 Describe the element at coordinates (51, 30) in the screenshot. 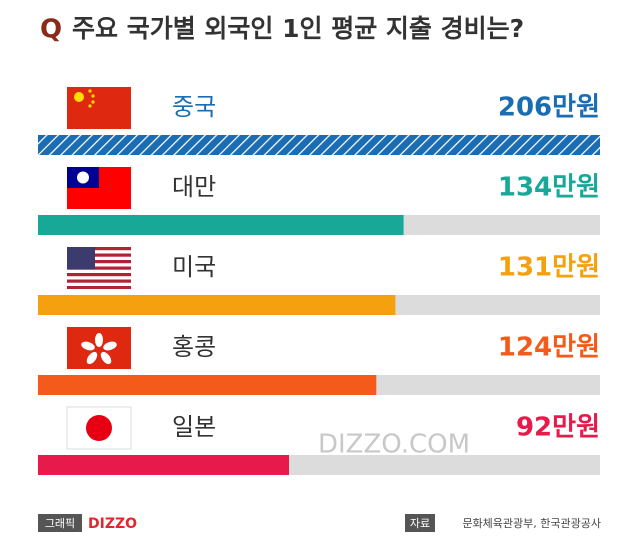

I see `question-mark: Q` at that location.